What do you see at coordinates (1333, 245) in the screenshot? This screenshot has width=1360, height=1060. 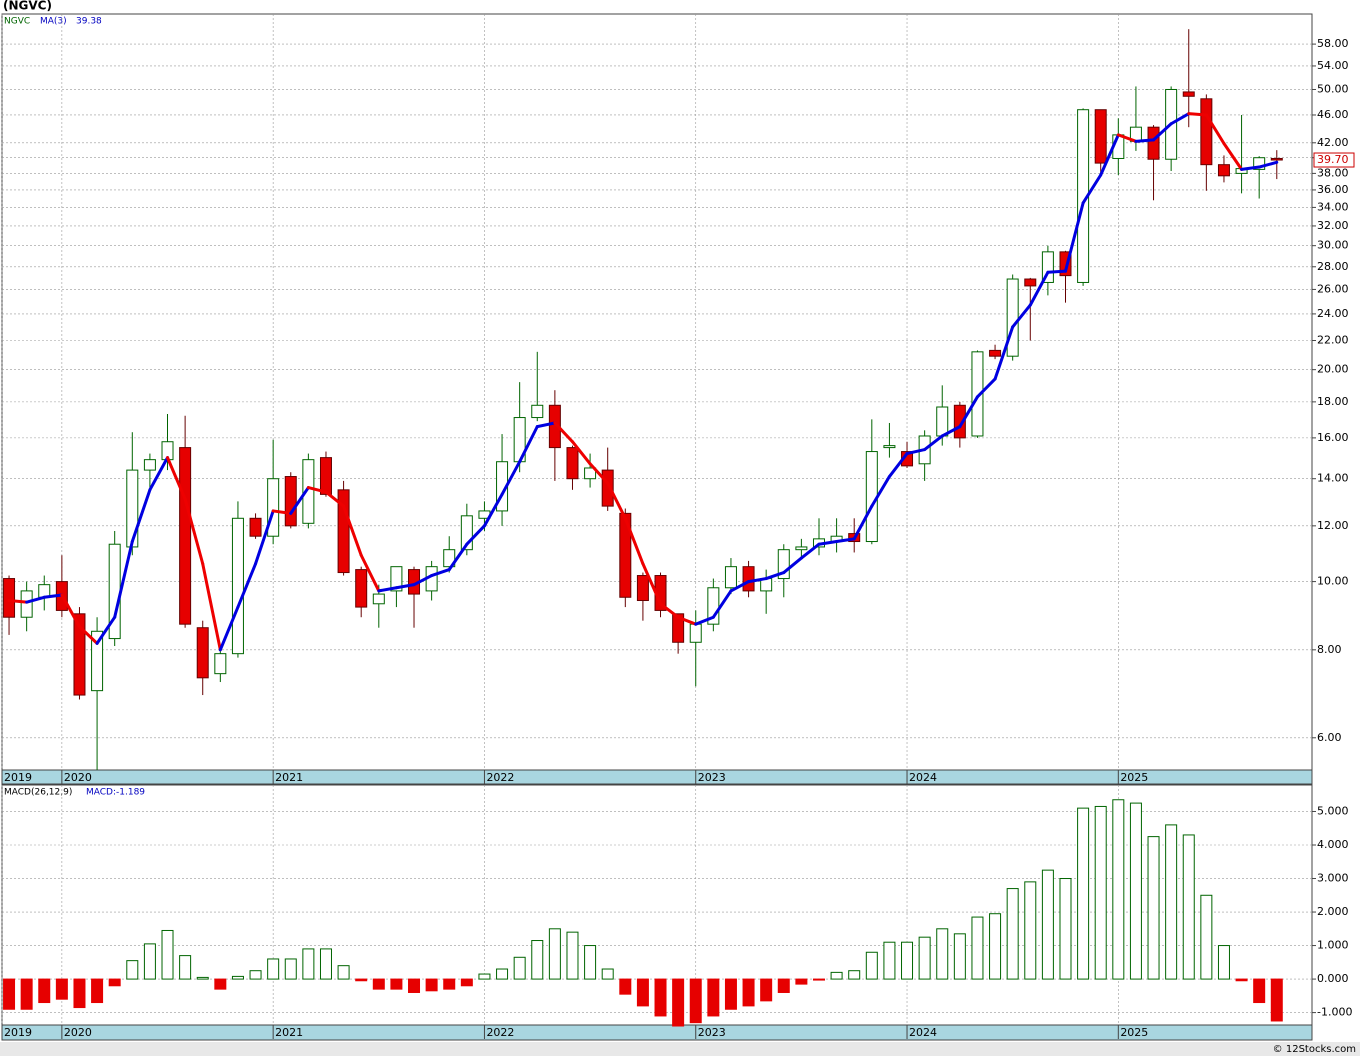 I see `y-tick-label: 30.00` at bounding box center [1333, 245].